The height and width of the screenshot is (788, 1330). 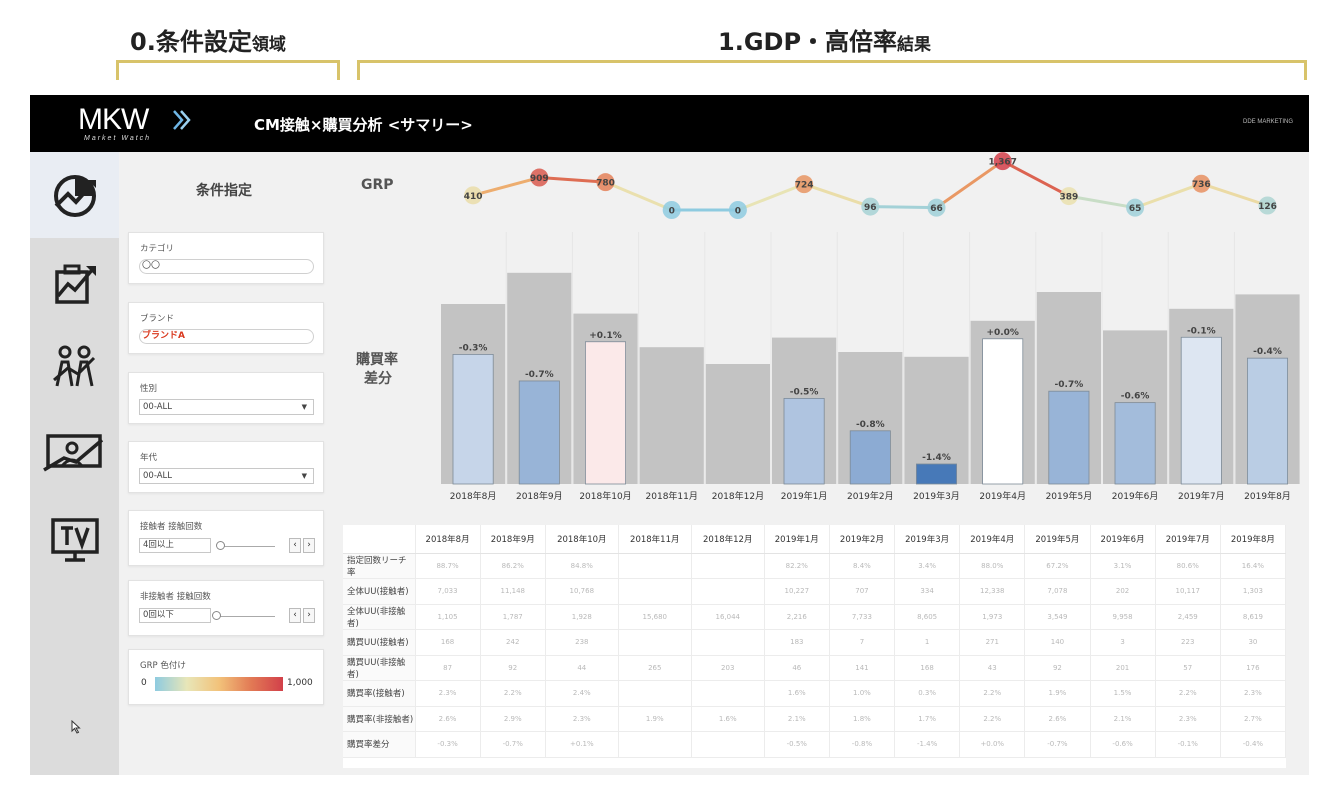 I want to click on table-cell: -0.5%, so click(x=797, y=744).